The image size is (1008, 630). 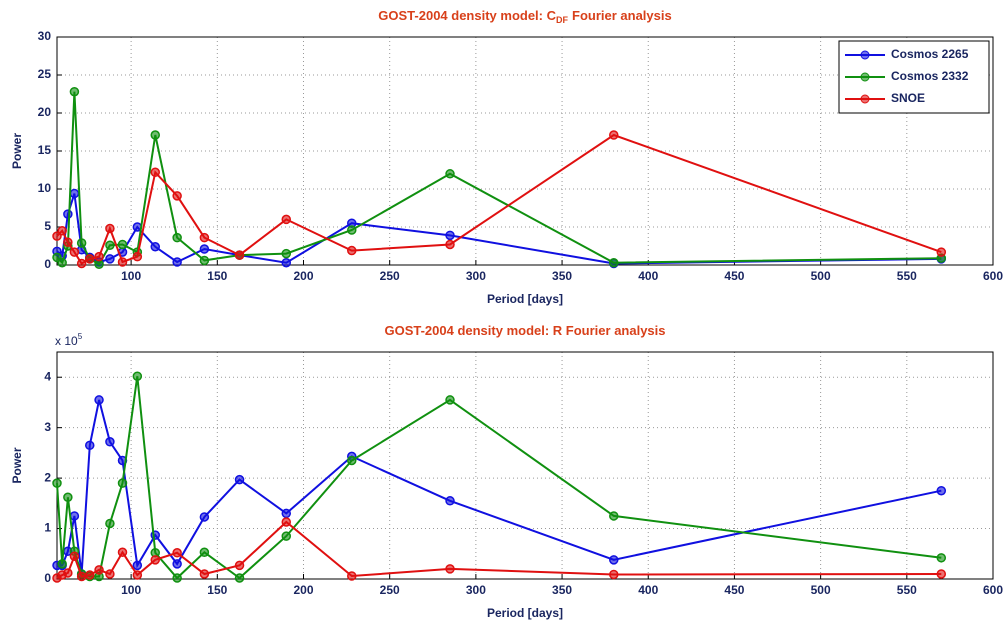 What do you see at coordinates (993, 276) in the screenshot?
I see `x-tick-label: 600` at bounding box center [993, 276].